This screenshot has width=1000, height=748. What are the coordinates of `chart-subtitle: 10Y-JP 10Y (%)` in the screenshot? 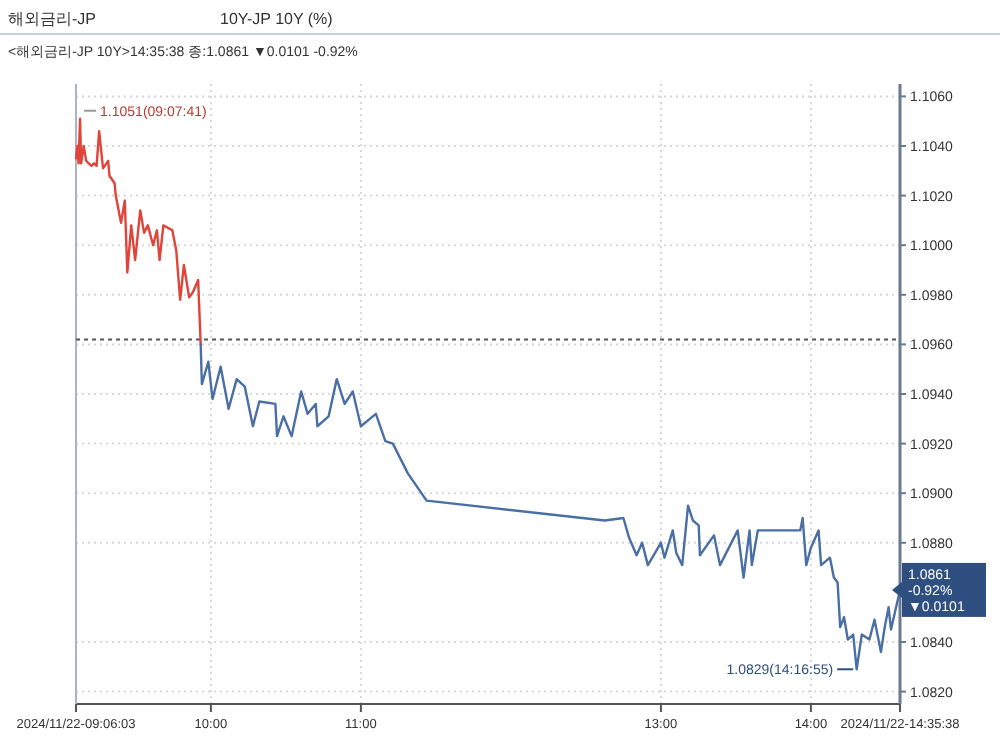 It's located at (277, 19).